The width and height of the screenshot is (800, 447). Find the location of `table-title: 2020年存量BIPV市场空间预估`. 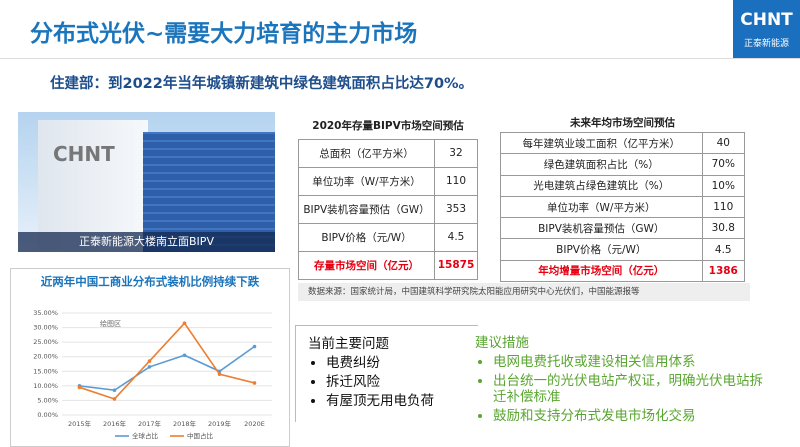

table-title: 2020年存量BIPV市场空间预估 is located at coordinates (388, 126).